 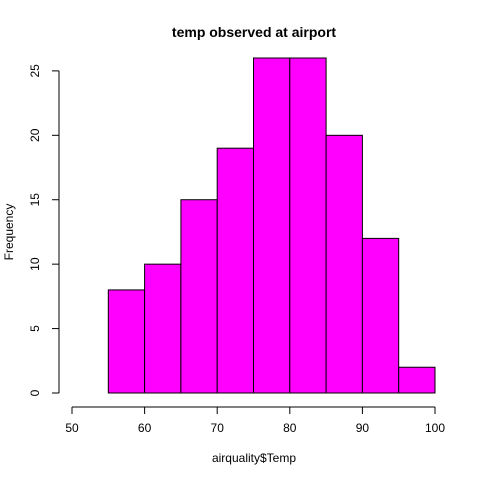 What do you see at coordinates (35, 392) in the screenshot?
I see `y-tick-label: 0` at bounding box center [35, 392].